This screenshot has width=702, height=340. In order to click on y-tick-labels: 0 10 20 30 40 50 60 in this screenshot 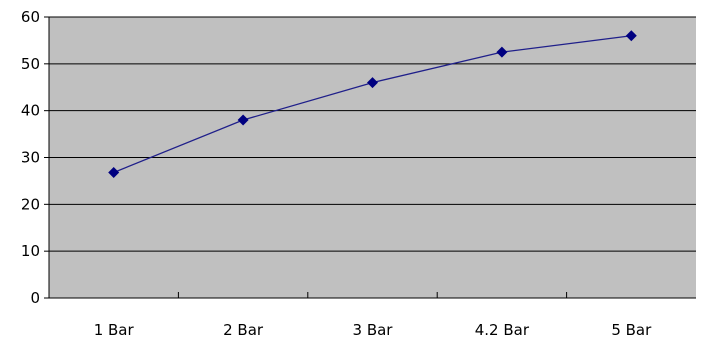, I will do `click(30, 157)`.